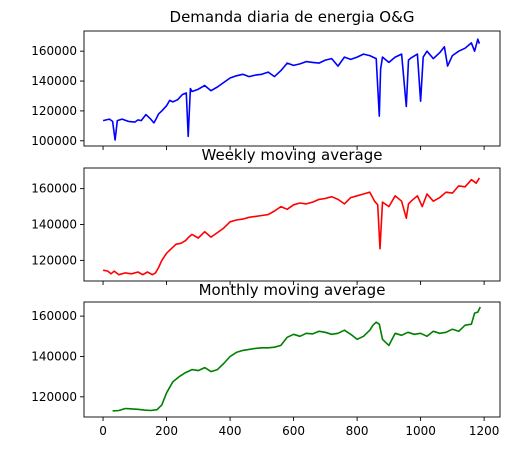  Describe the element at coordinates (103, 431) in the screenshot. I see `x-tick-label: 0` at that location.